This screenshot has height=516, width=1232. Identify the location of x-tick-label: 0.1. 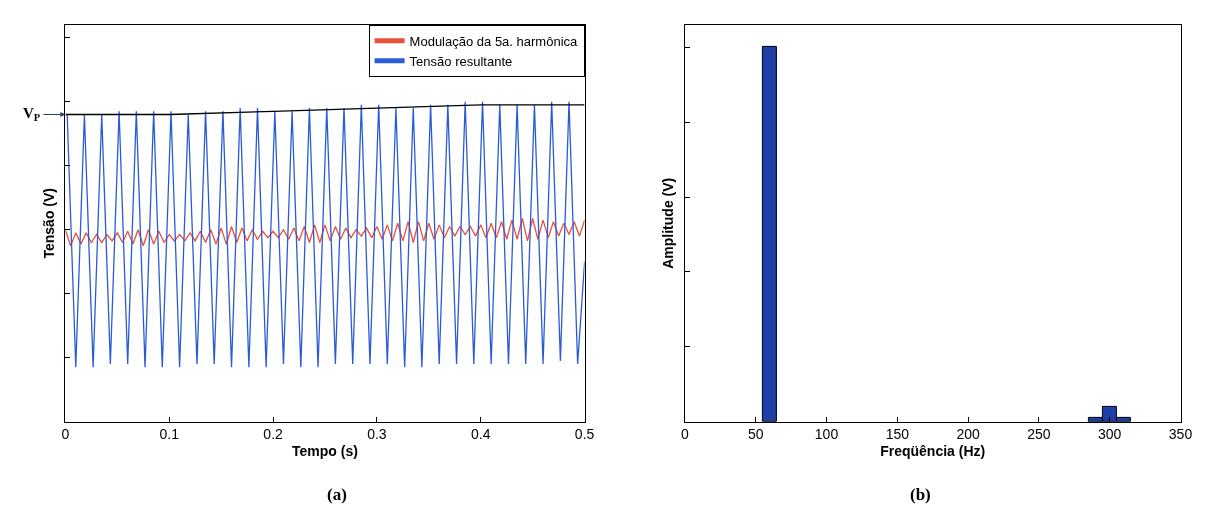
(169, 434).